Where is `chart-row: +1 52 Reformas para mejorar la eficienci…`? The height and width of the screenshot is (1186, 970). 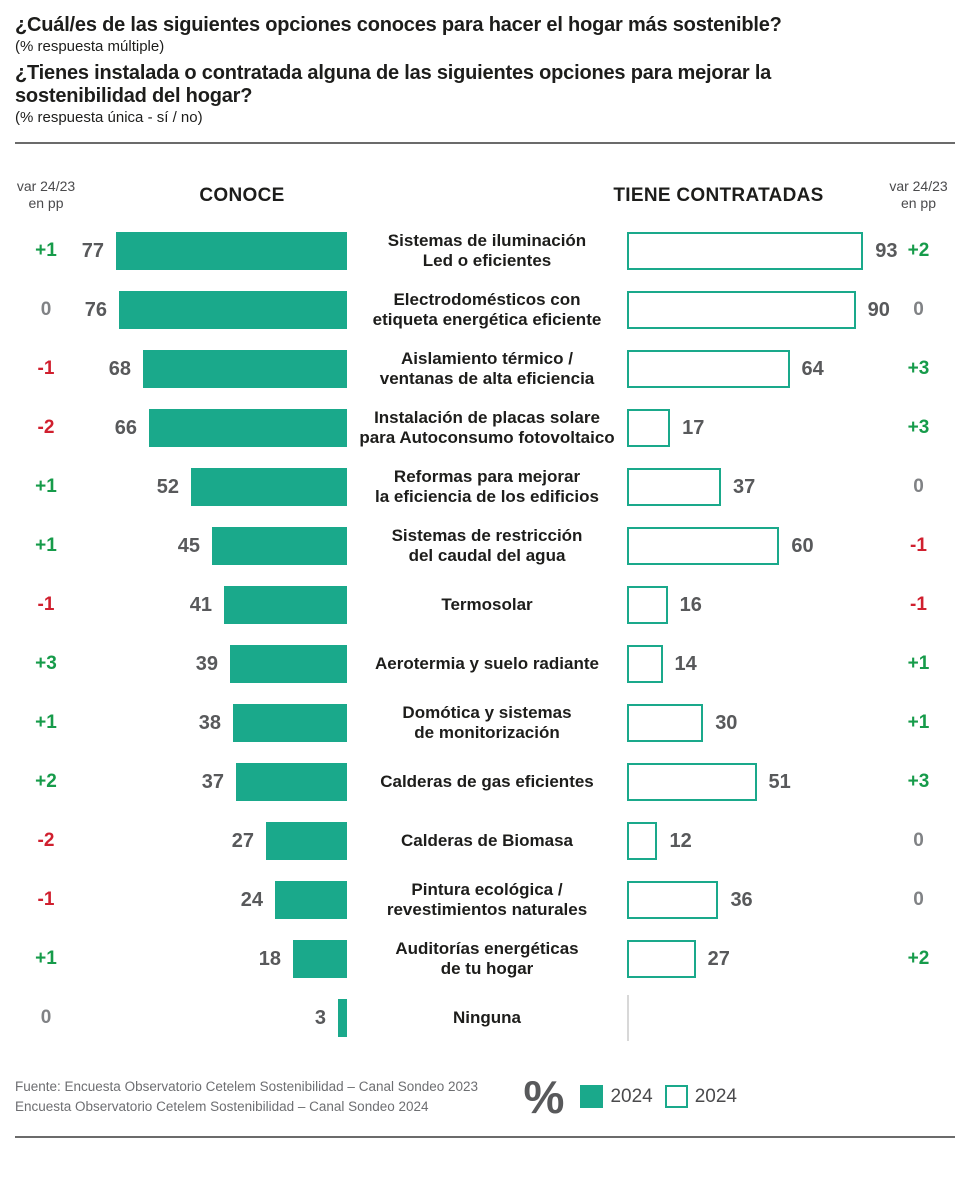
chart-row: +1 52 Reformas para mejorar la eficienci… is located at coordinates (485, 487).